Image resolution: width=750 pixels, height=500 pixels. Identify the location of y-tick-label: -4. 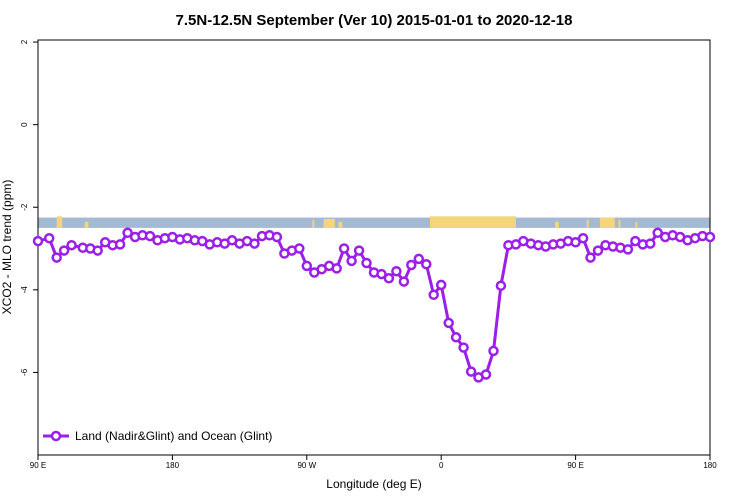
(24, 290).